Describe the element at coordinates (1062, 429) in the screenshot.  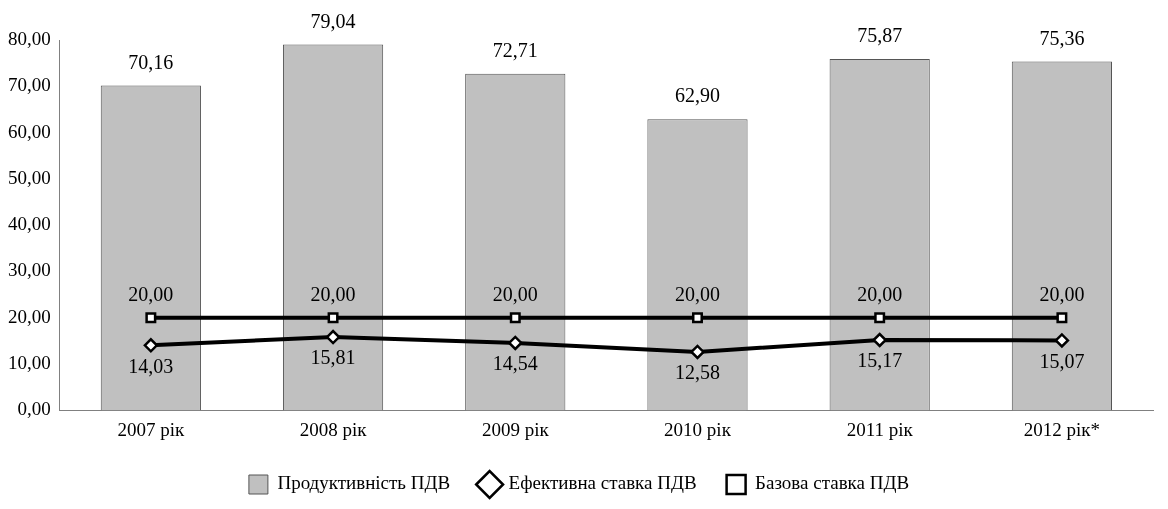
I see `x-tick-label: 2012 рік*` at that location.